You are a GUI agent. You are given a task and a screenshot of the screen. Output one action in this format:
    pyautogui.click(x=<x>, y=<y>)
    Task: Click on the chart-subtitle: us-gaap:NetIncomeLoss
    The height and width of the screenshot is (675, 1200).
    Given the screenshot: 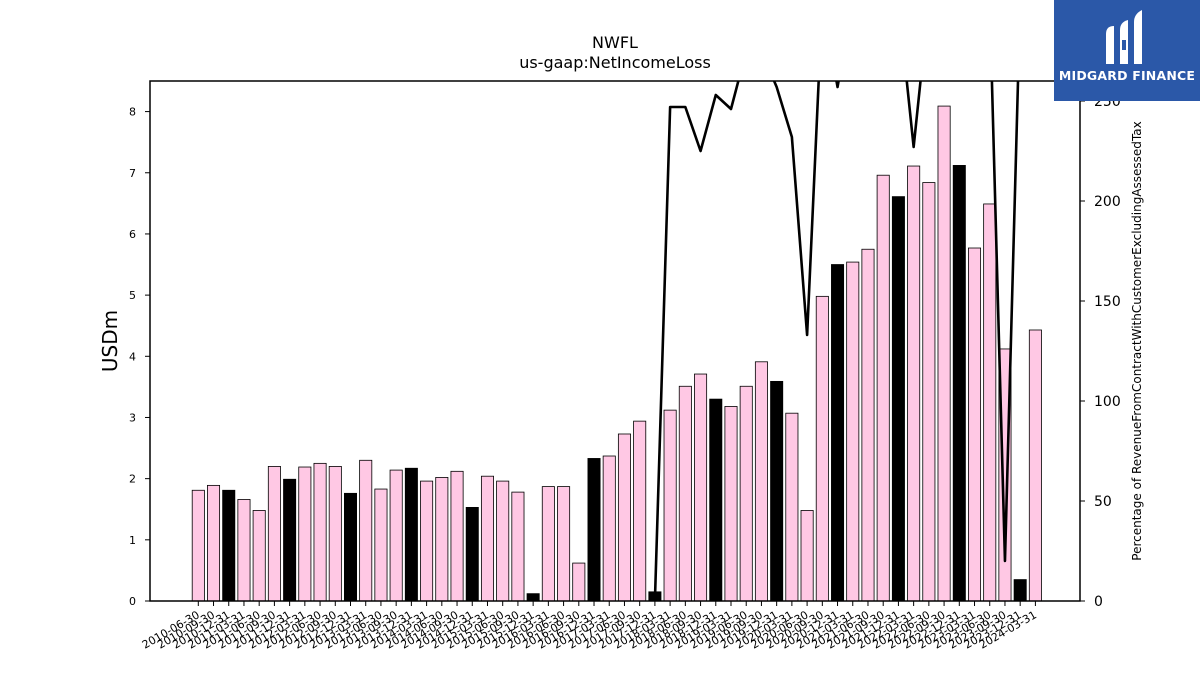 What is the action you would take?
    pyautogui.click(x=615, y=62)
    